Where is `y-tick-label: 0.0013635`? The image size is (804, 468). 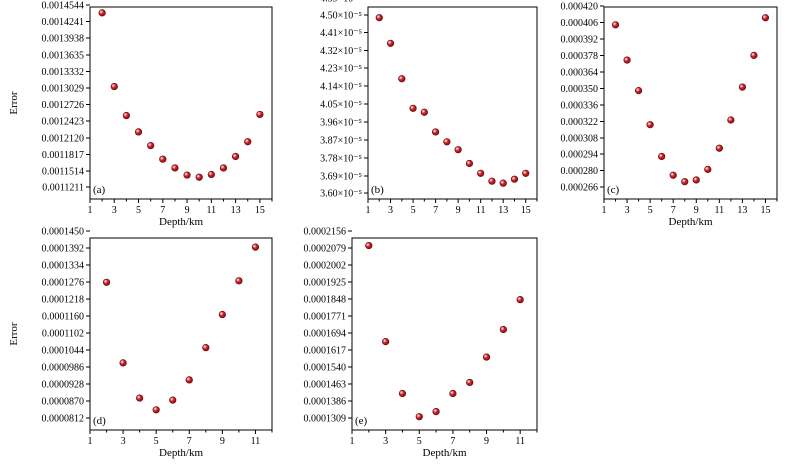 y-tick-label: 0.0013635 is located at coordinates (63, 56).